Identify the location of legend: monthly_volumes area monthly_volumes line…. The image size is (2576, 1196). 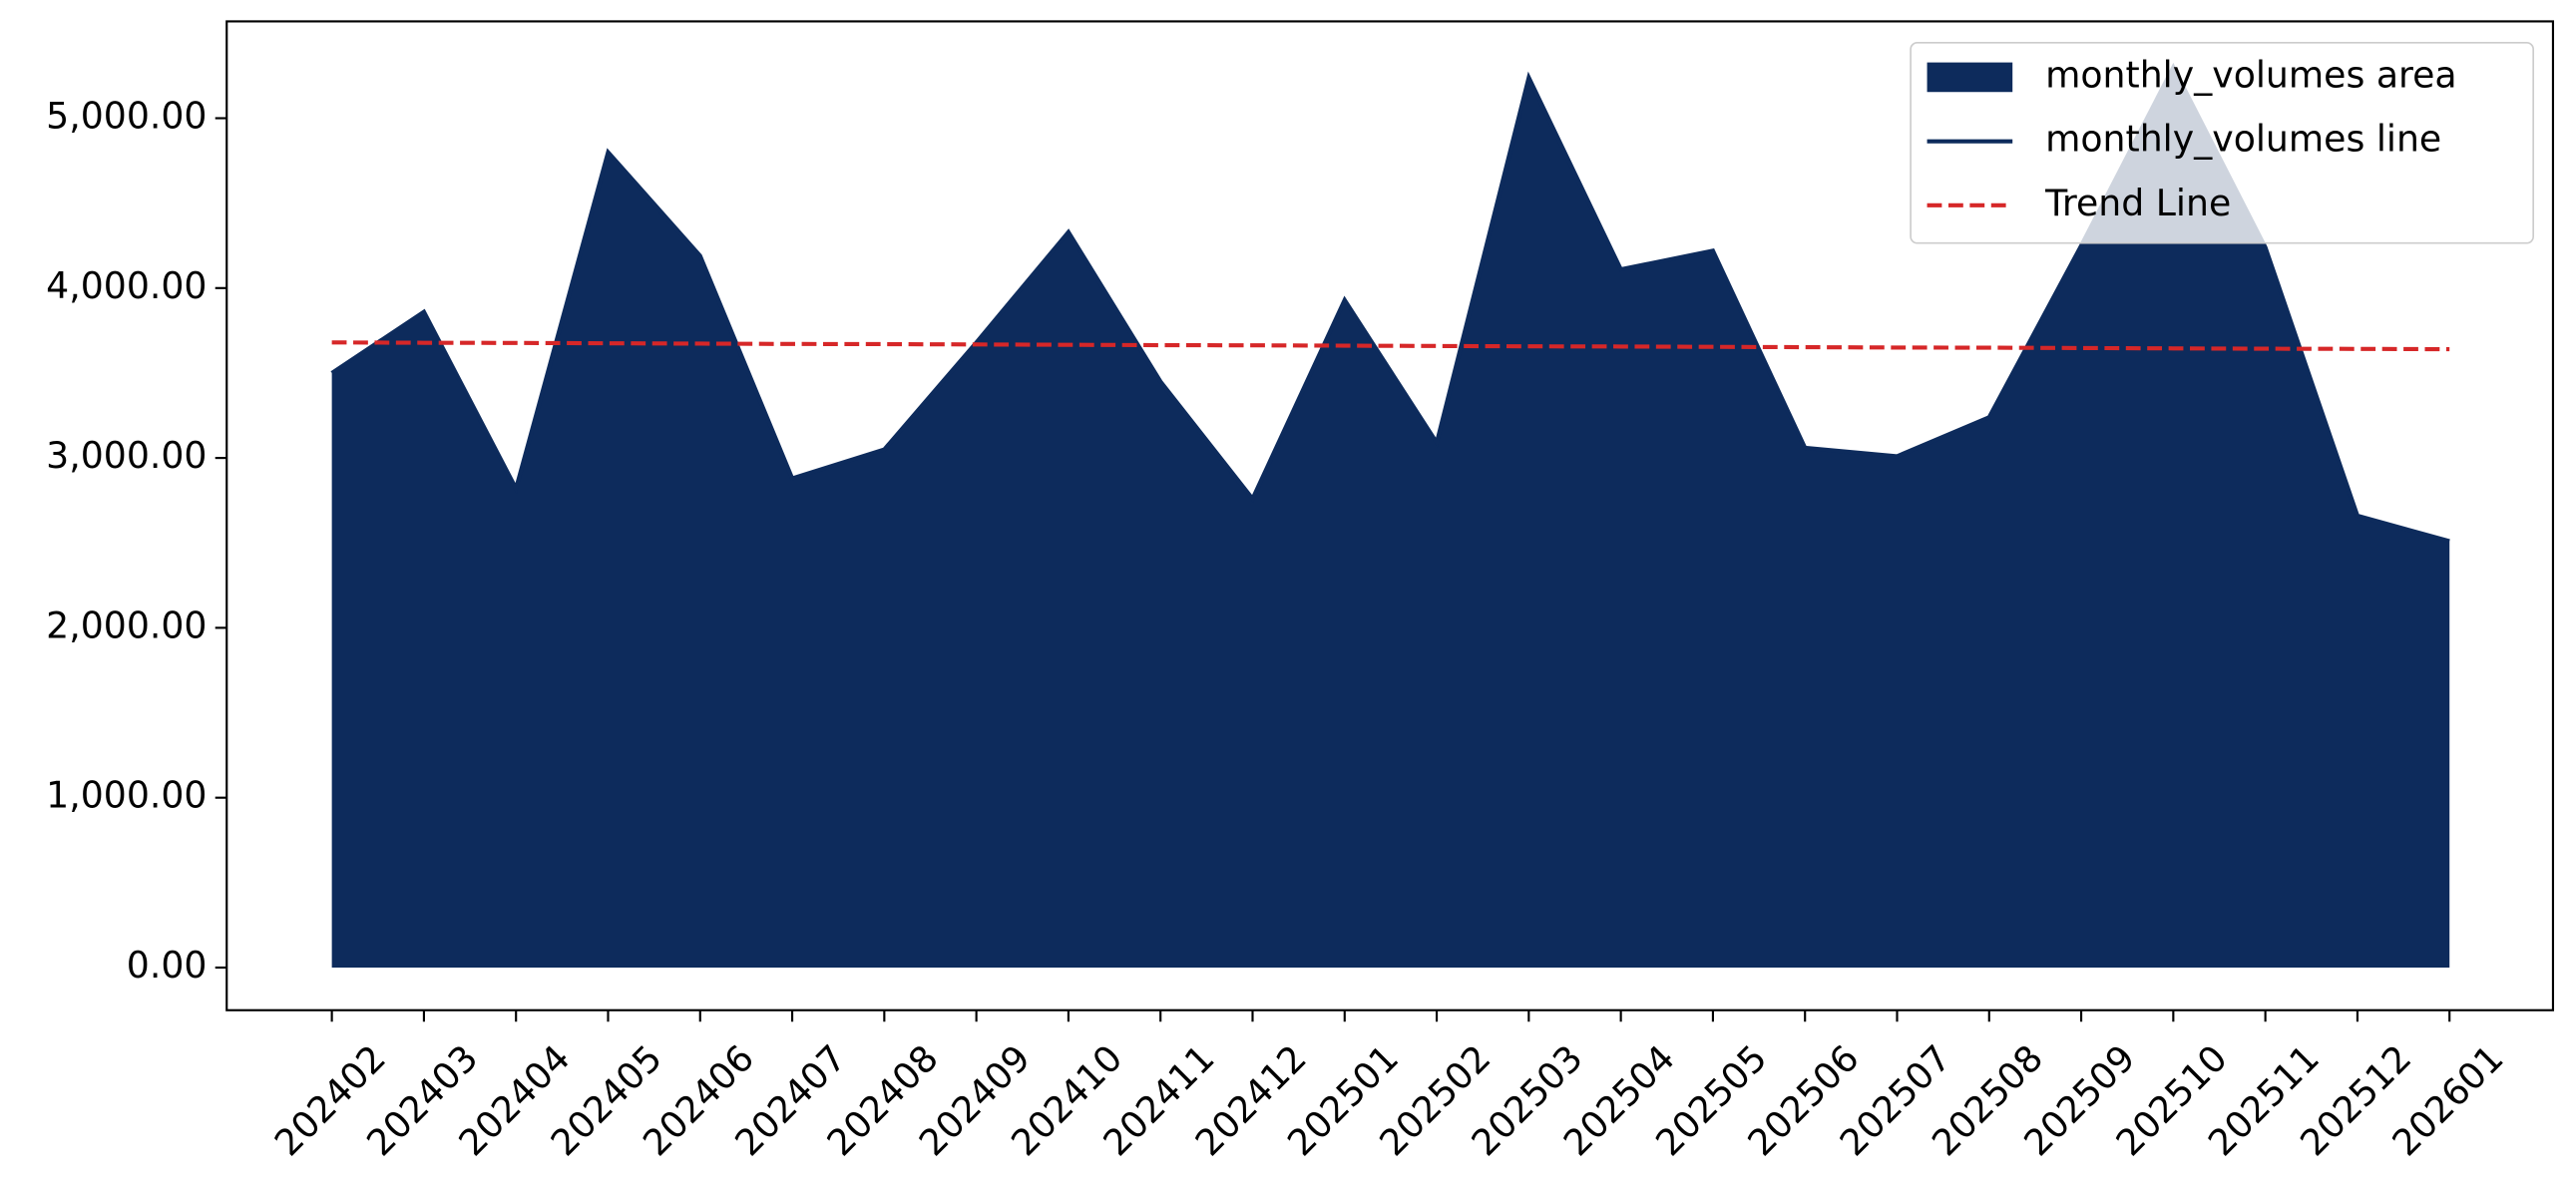
(2222, 143).